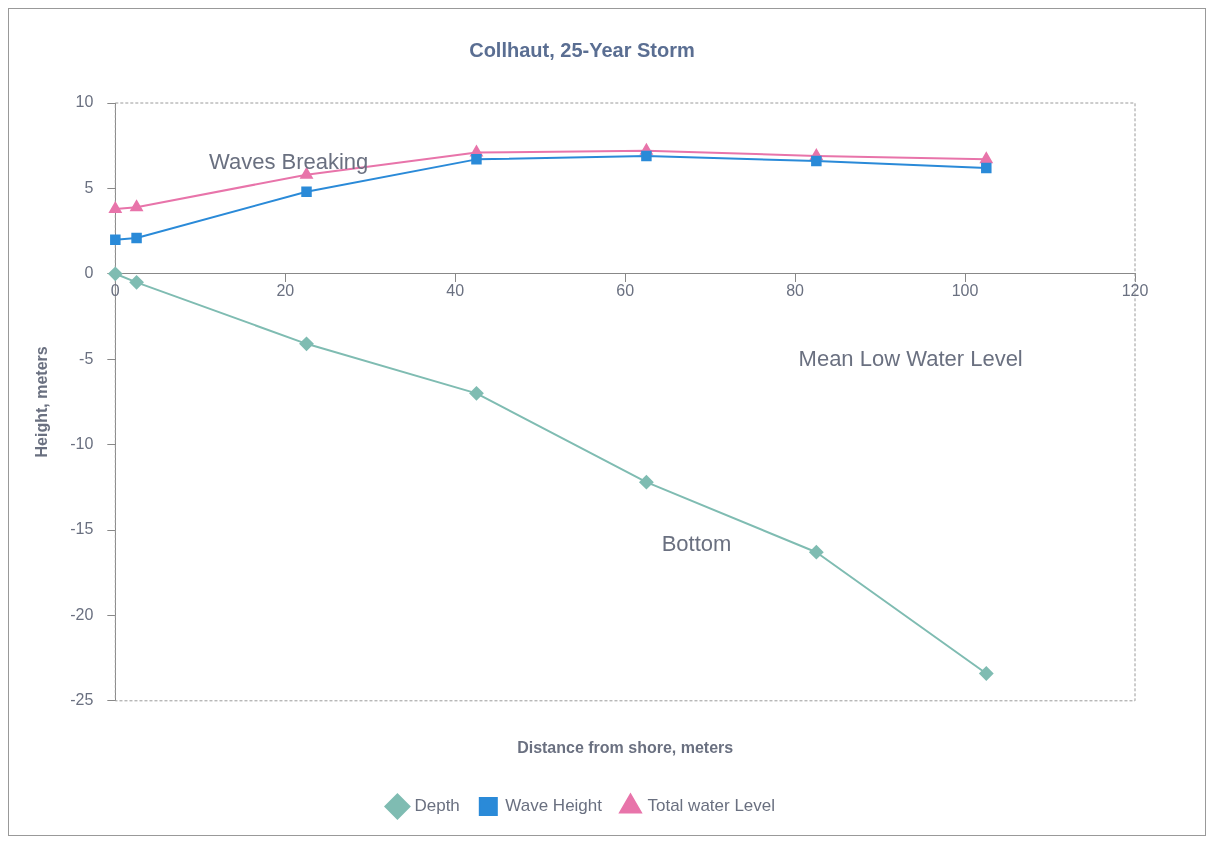 This screenshot has width=1216, height=846. I want to click on annotation: Mean Low Water Level, so click(910, 359).